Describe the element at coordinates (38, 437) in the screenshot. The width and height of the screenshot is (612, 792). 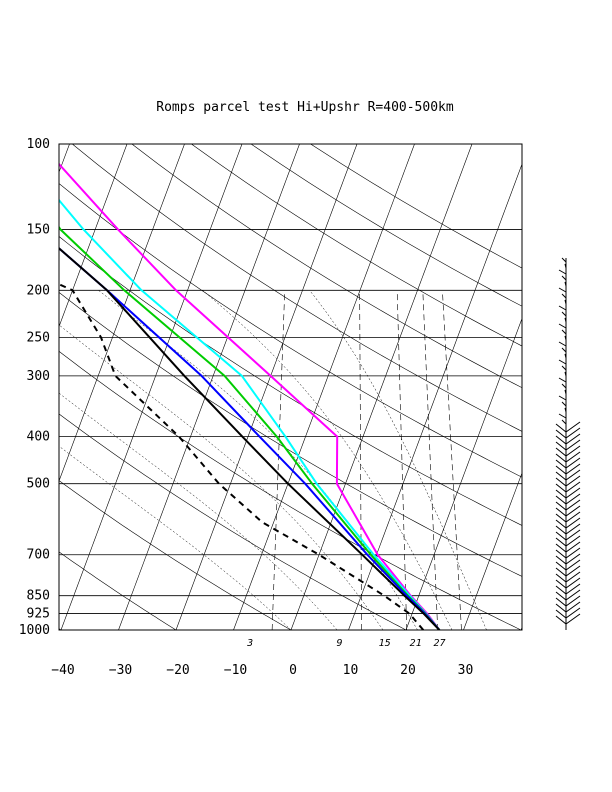
I see `pressure-tick-label: 400` at that location.